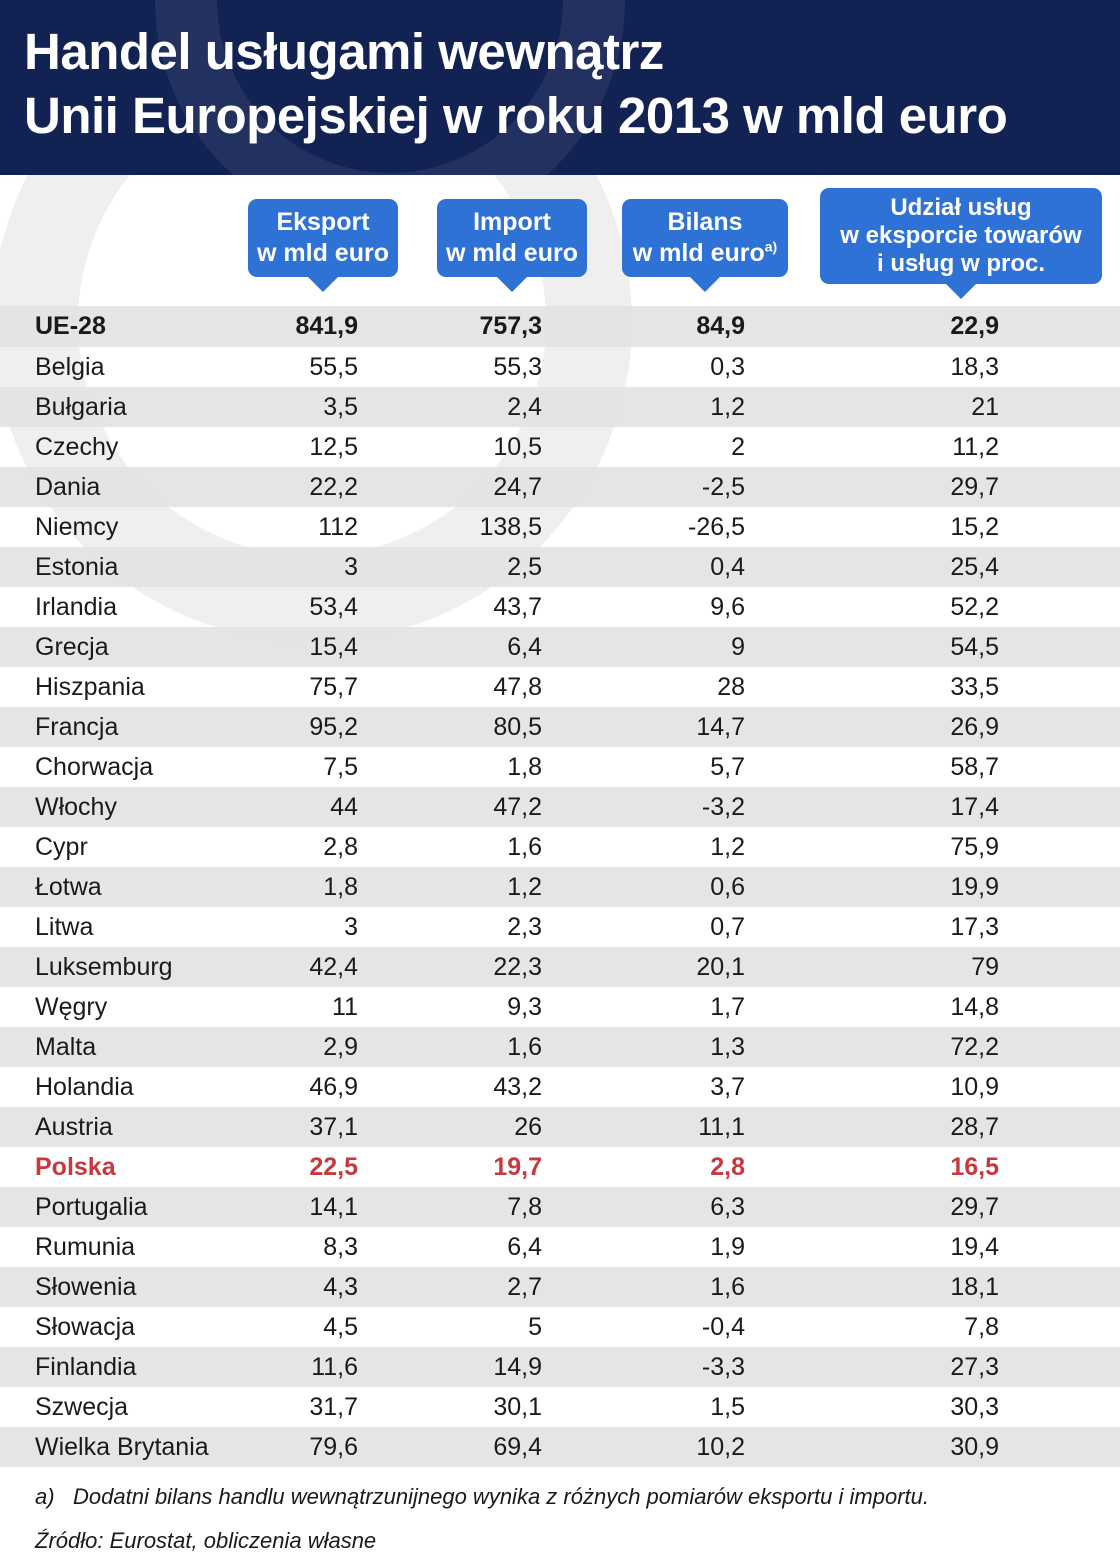 Image resolution: width=1120 pixels, height=1565 pixels. Describe the element at coordinates (333, 1206) in the screenshot. I see `export-value-cell: 14,1` at that location.